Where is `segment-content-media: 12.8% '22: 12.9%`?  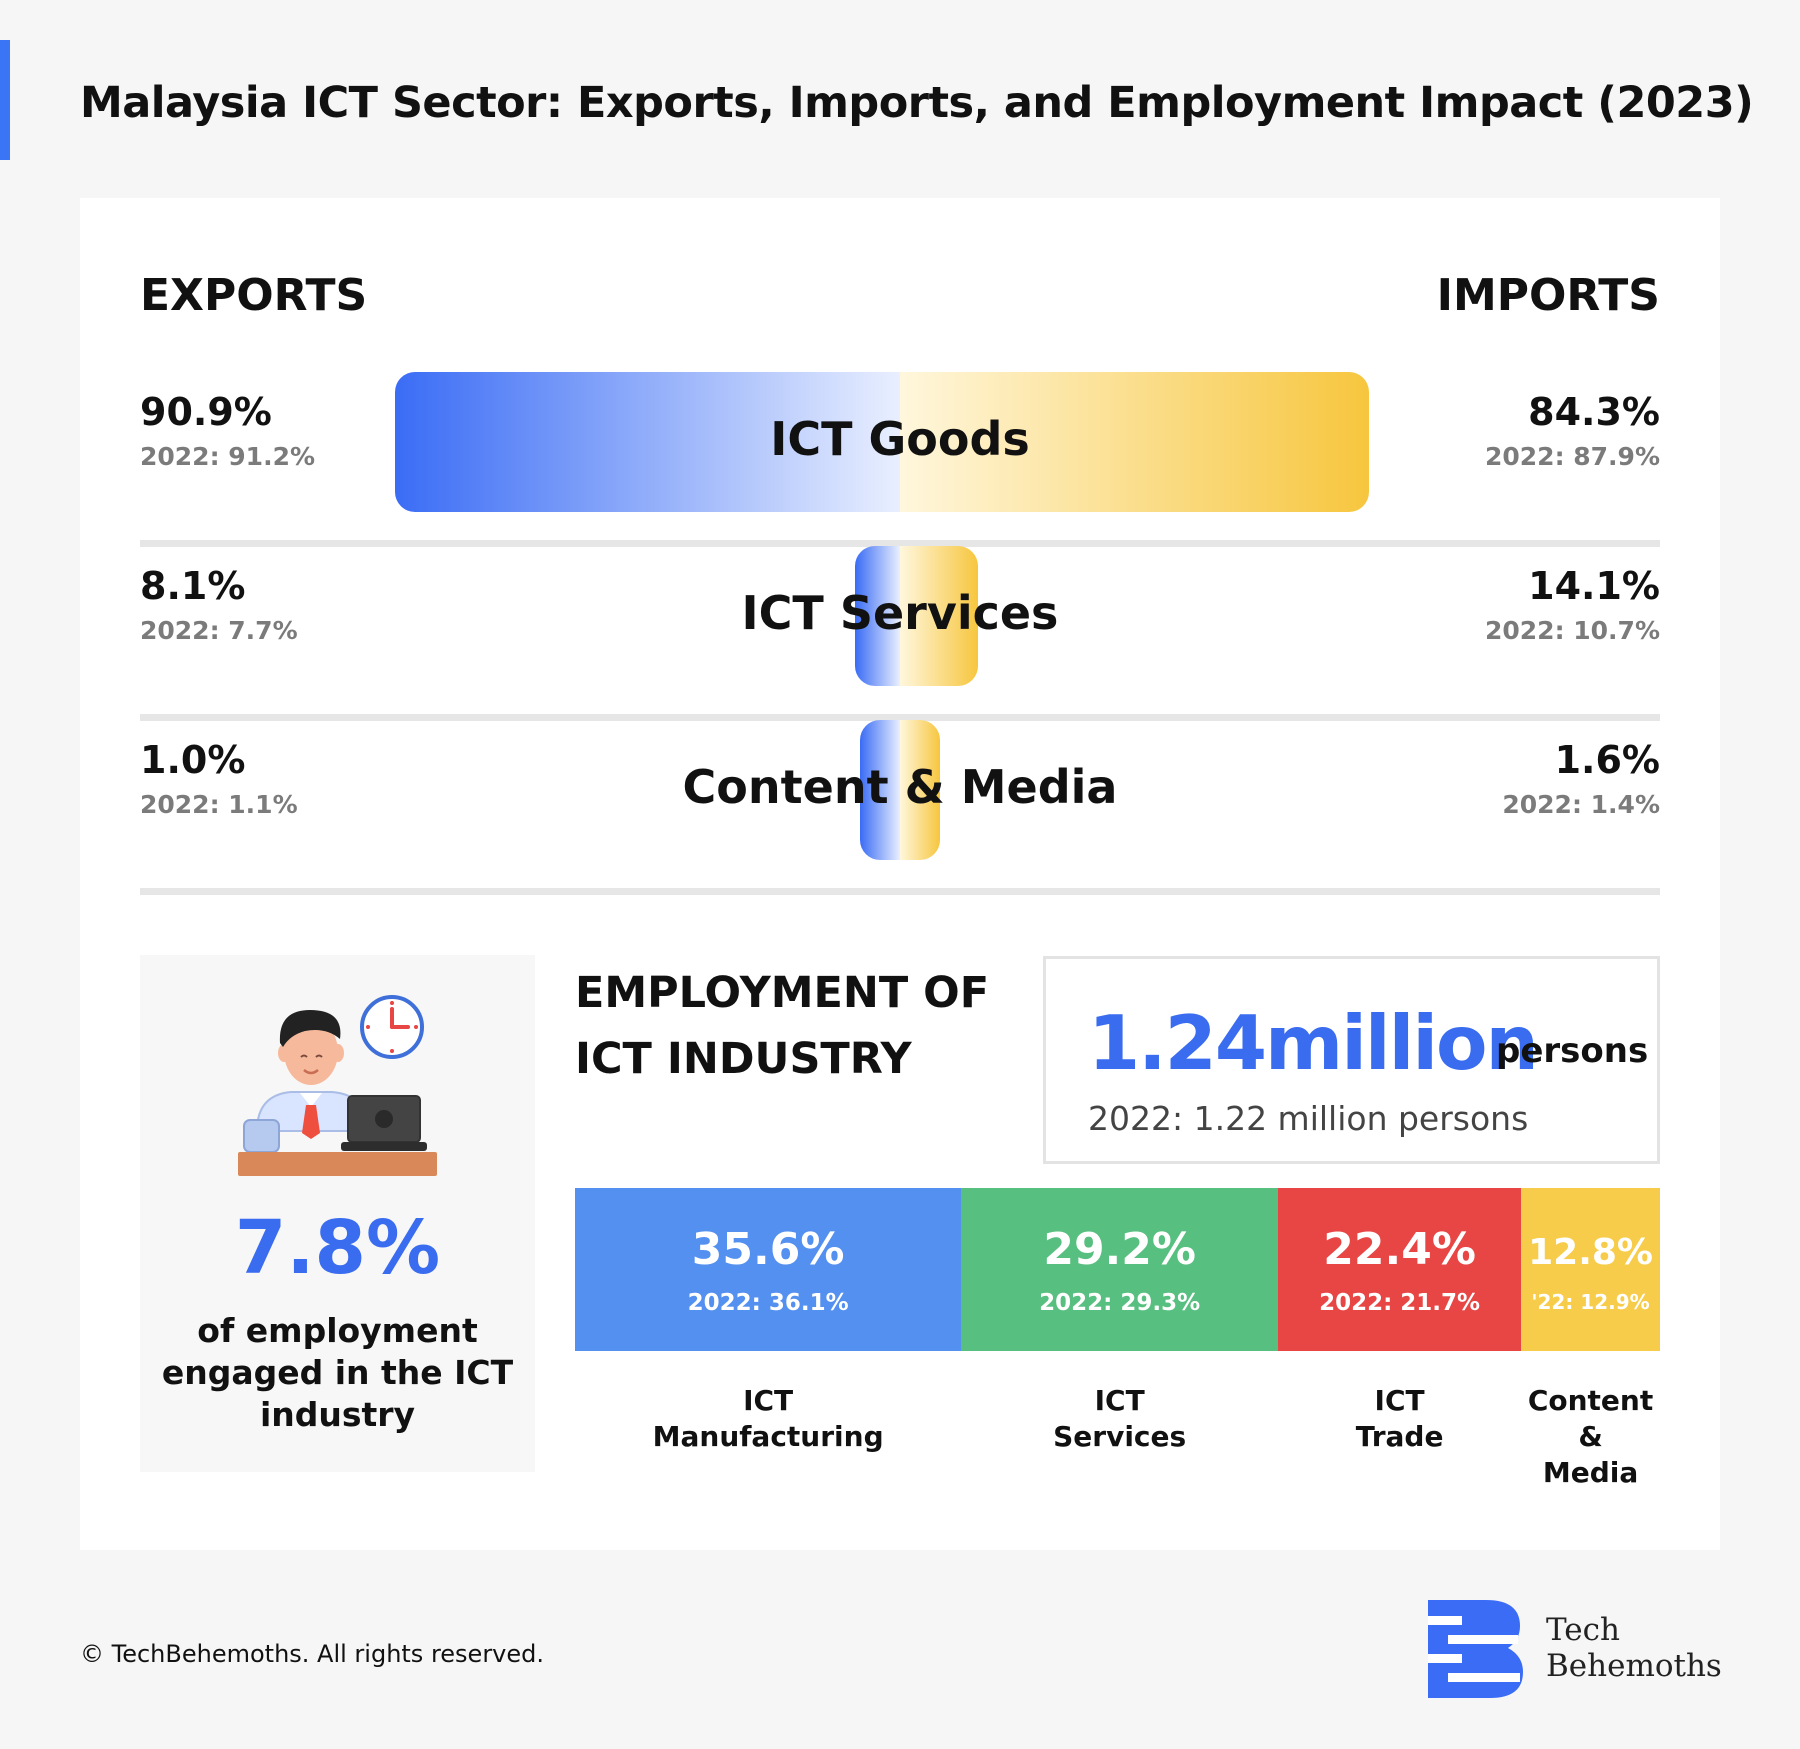
segment-content-media: 12.8% '22: 12.9% is located at coordinates (1590, 1269).